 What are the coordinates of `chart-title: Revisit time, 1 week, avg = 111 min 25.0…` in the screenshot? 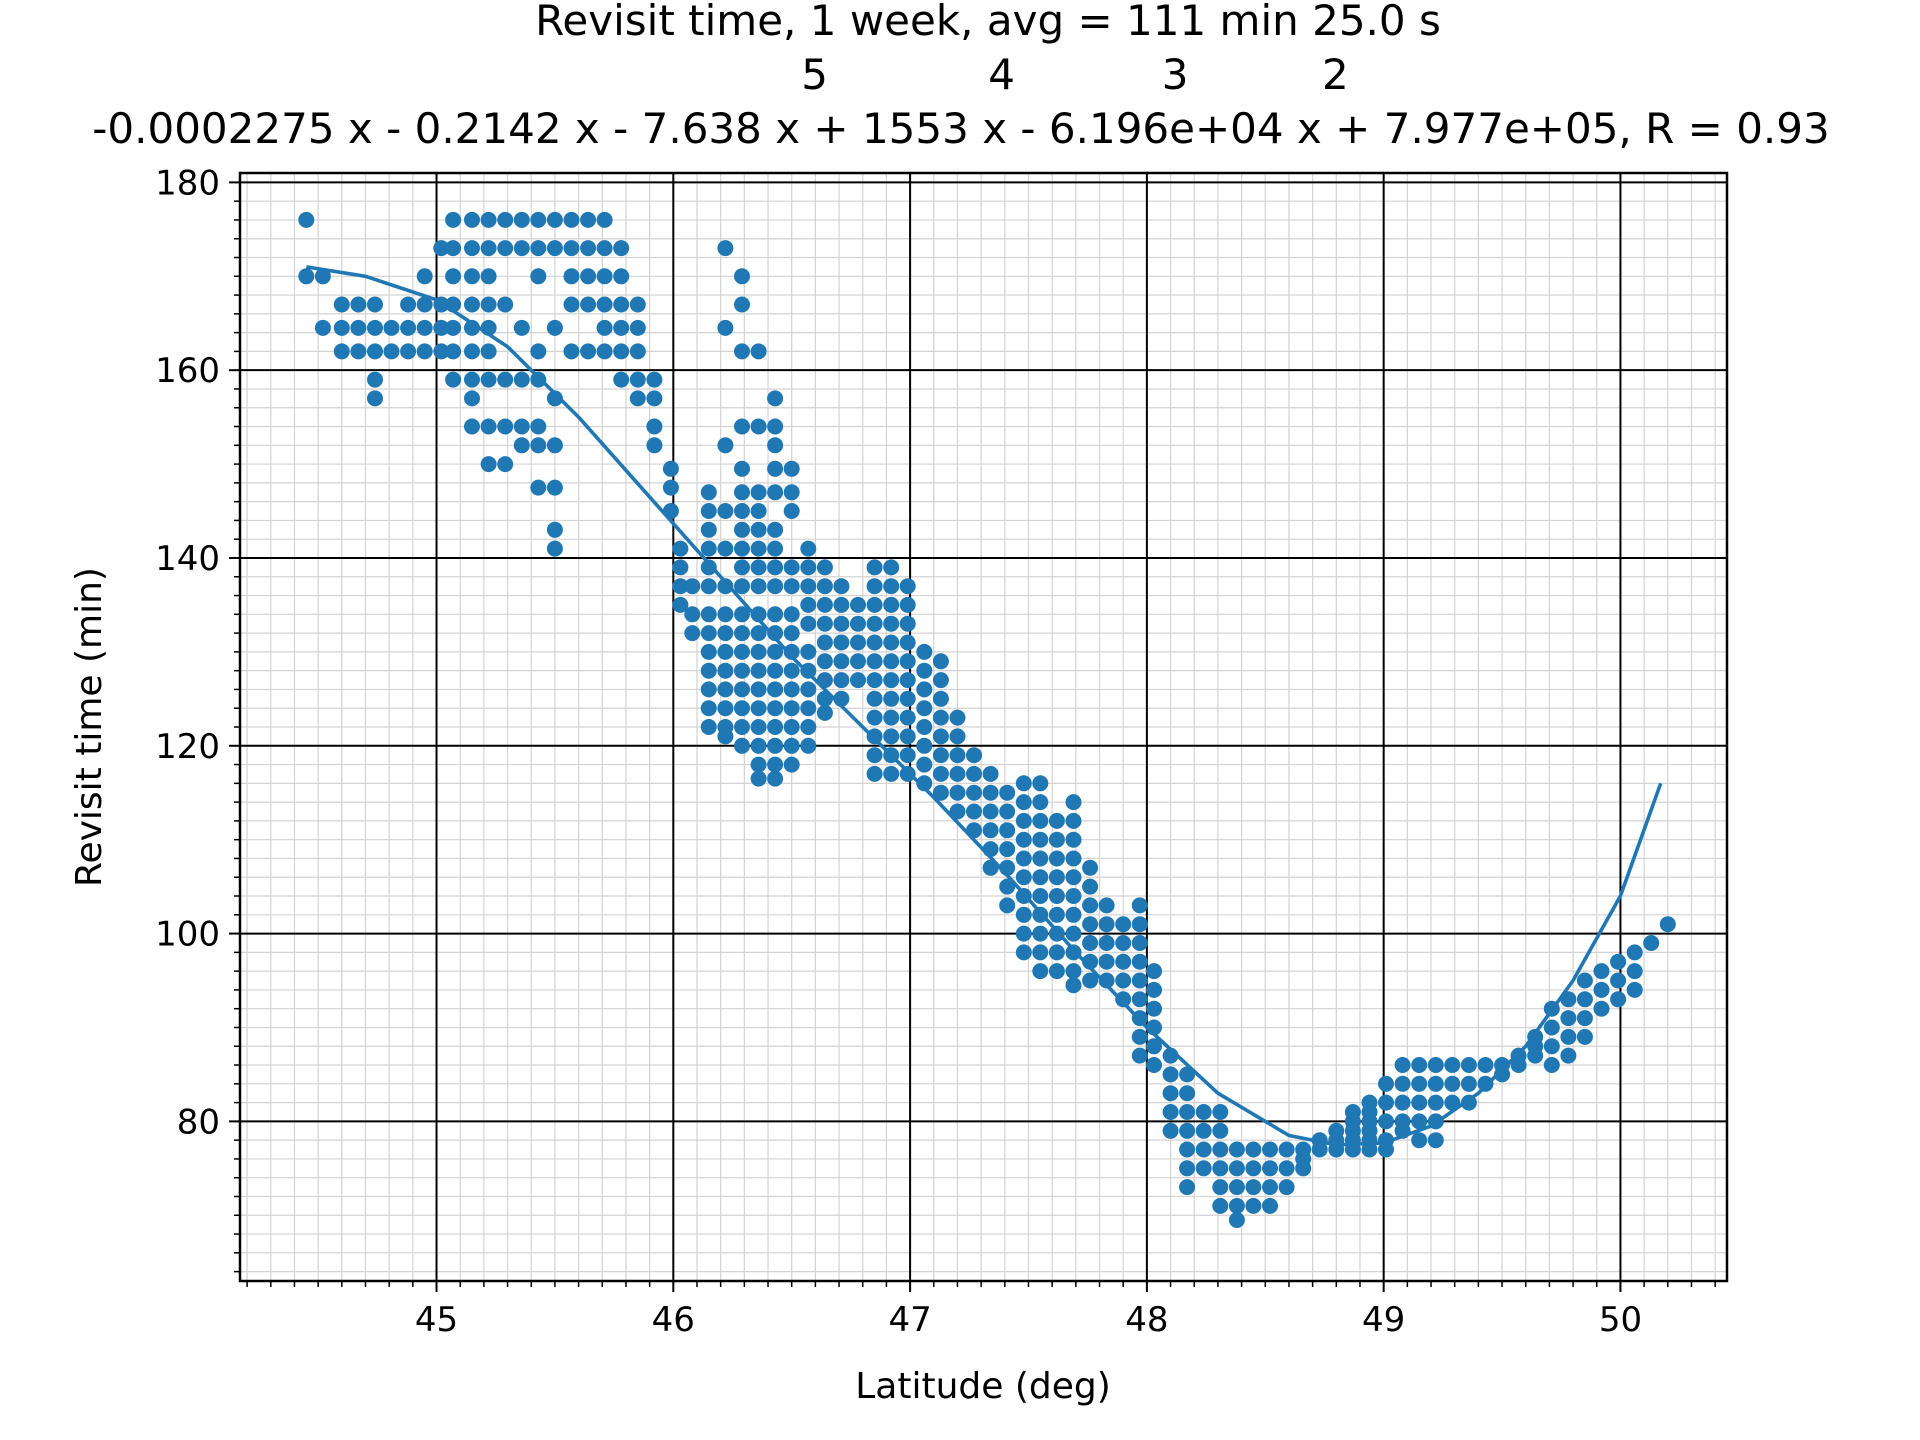 It's located at (988, 22).